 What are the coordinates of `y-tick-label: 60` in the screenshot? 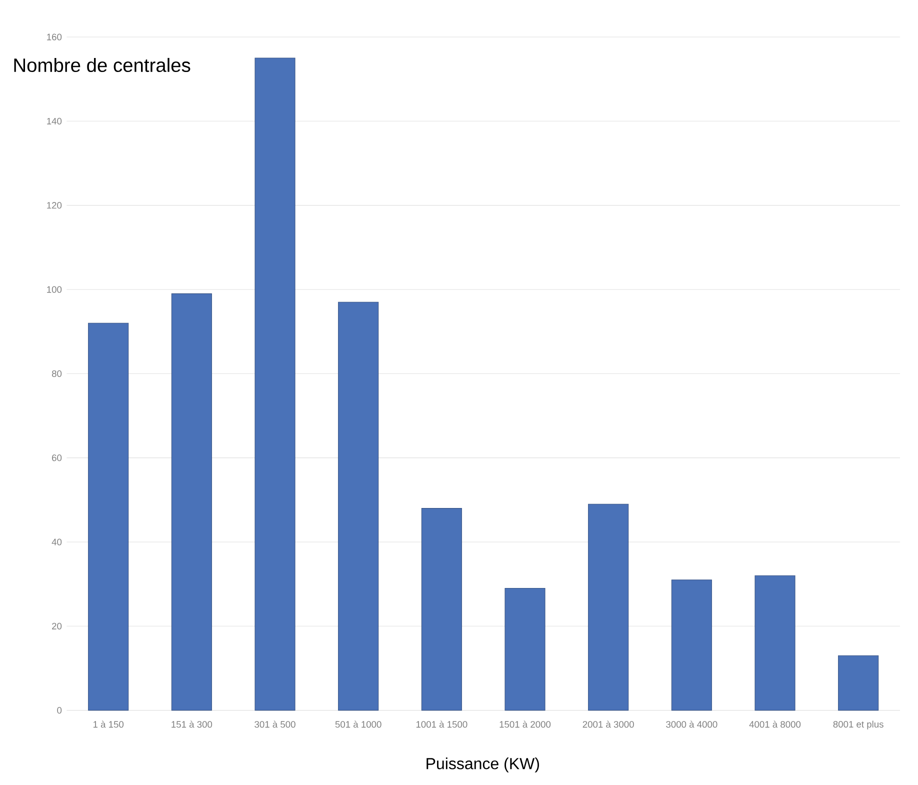 It's located at (57, 458).